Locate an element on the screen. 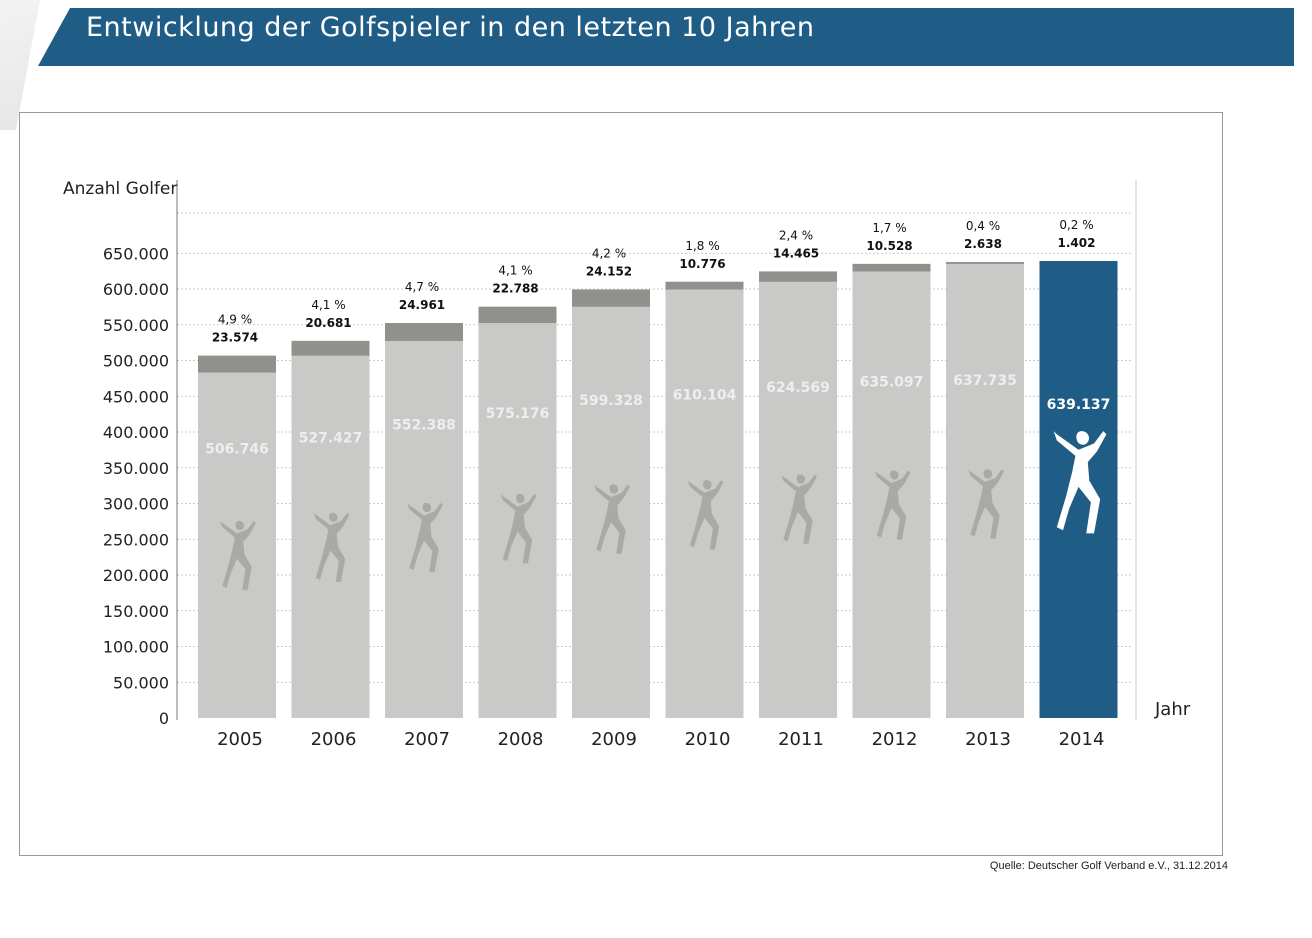 The image size is (1312, 938). bar-group: 575.176 4,1 % 22.788 2008 is located at coordinates (517, 507).